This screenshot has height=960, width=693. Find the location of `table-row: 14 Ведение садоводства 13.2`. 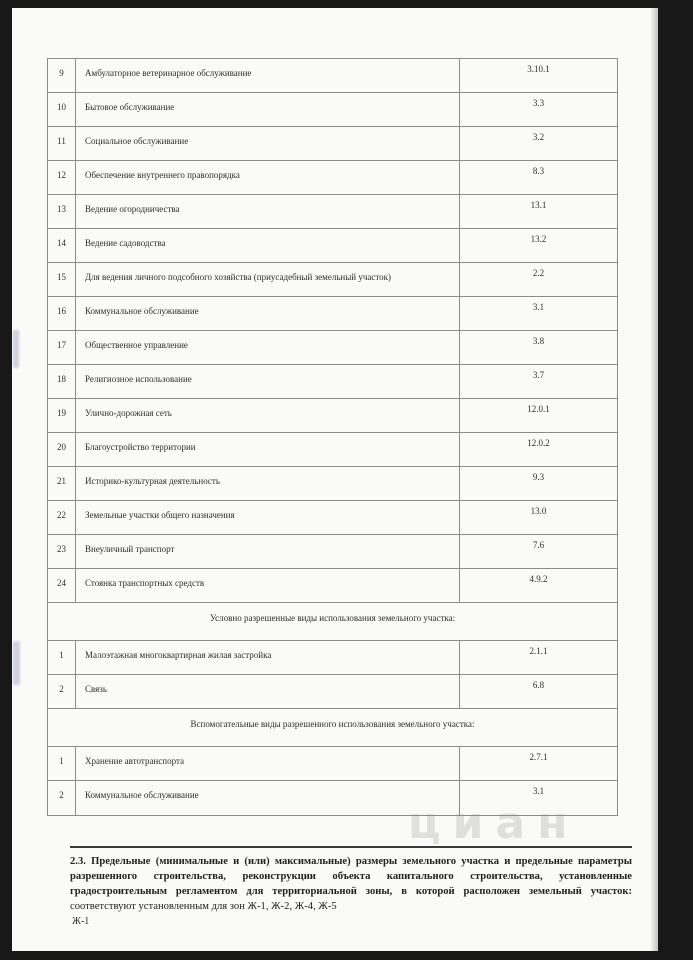

table-row: 14 Ведение садоводства 13.2 is located at coordinates (332, 246).